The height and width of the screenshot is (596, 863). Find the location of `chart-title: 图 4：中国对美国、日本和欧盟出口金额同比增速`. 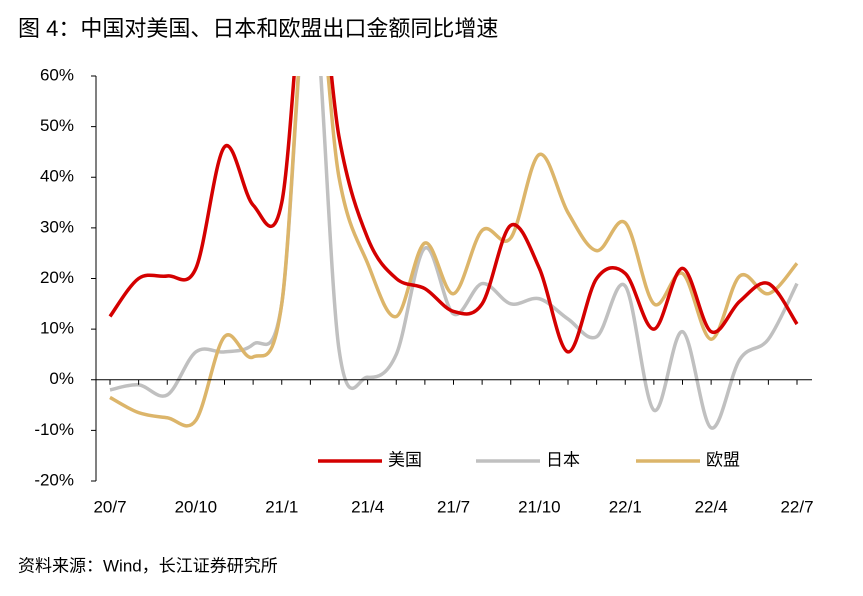

chart-title: 图 4：中国对美国、日本和欧盟出口金额同比增速 is located at coordinates (258, 28).